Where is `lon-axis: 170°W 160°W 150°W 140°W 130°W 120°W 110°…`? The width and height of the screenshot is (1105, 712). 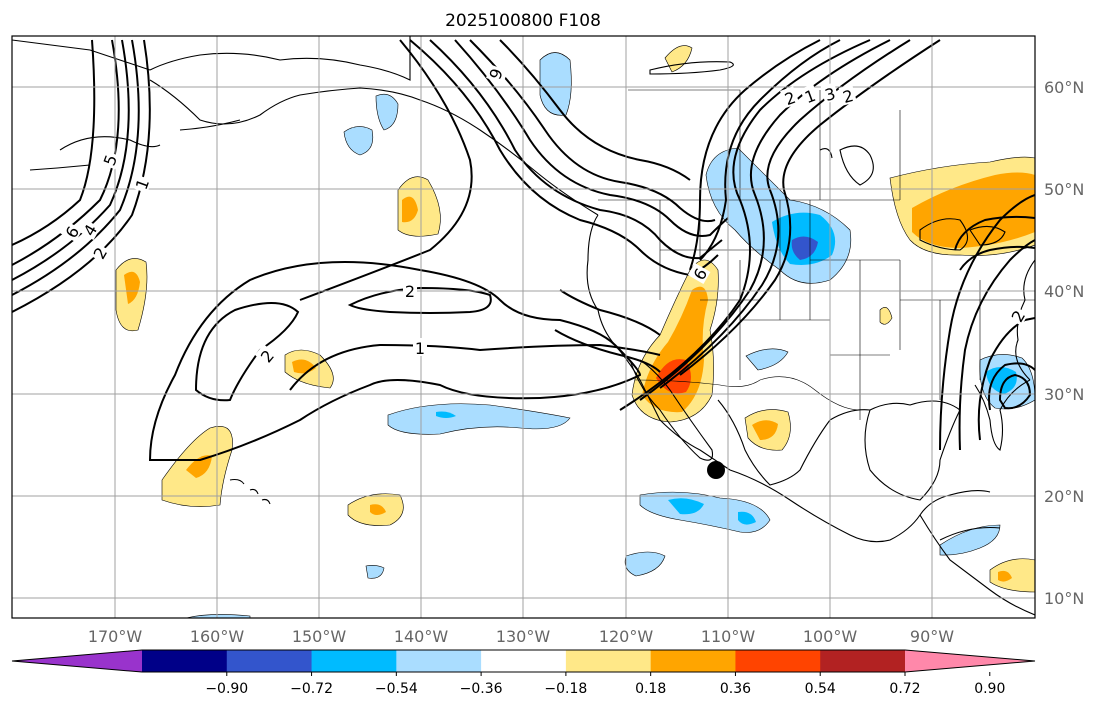
lon-axis: 170°W 160°W 150°W 140°W 130°W 120°W 110°… is located at coordinates (521, 636).